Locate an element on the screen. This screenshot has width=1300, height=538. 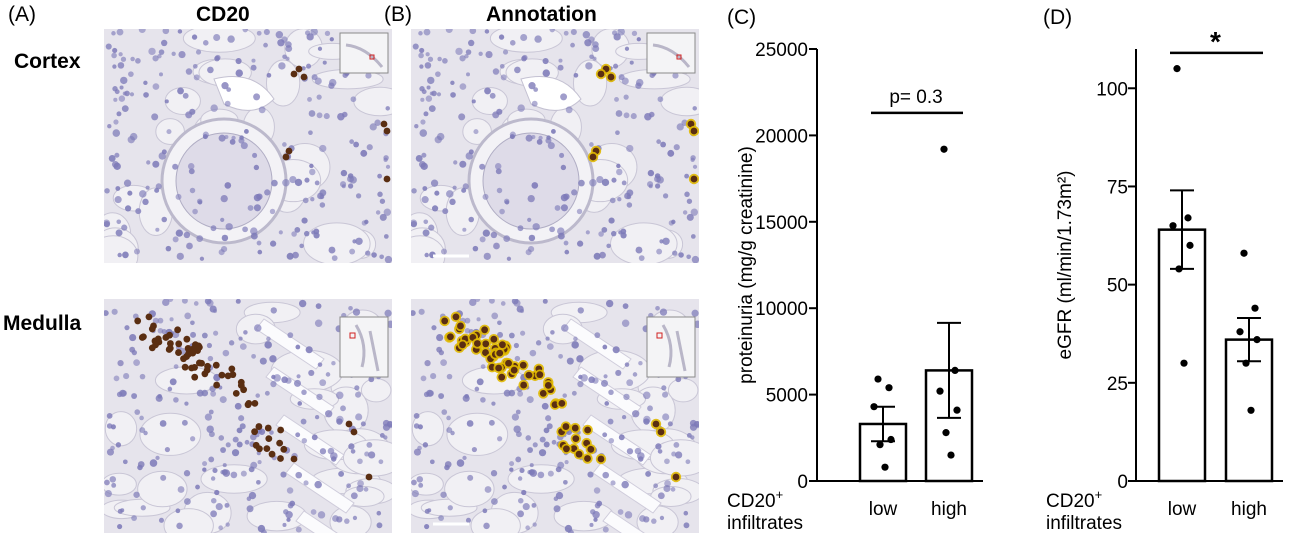
data-point-low is located at coordinates (1184, 363).